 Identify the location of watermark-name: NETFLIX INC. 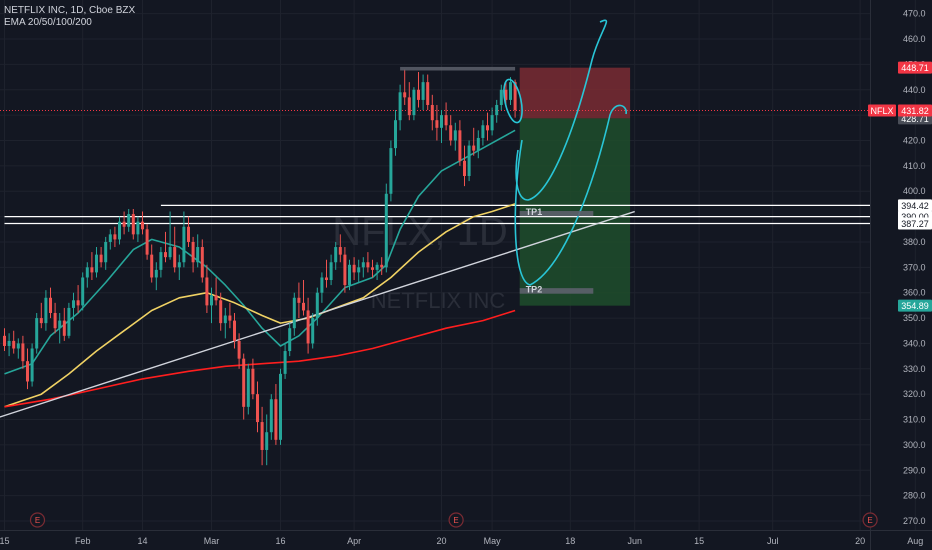
(438, 300).